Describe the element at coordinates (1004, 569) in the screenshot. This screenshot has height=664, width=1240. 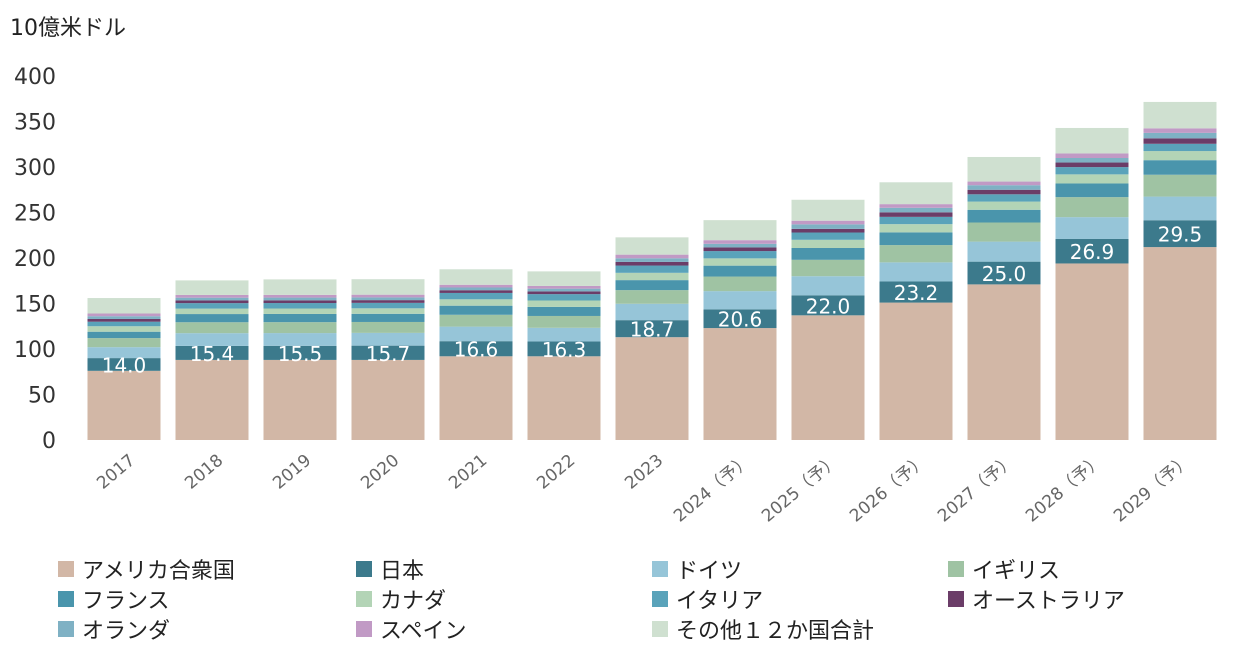
I see `legend-item: イギリス` at that location.